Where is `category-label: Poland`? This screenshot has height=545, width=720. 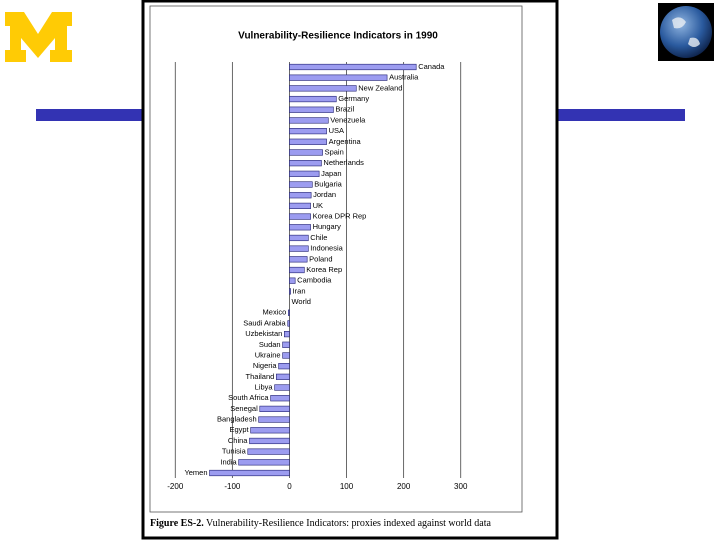 category-label: Poland is located at coordinates (320, 258).